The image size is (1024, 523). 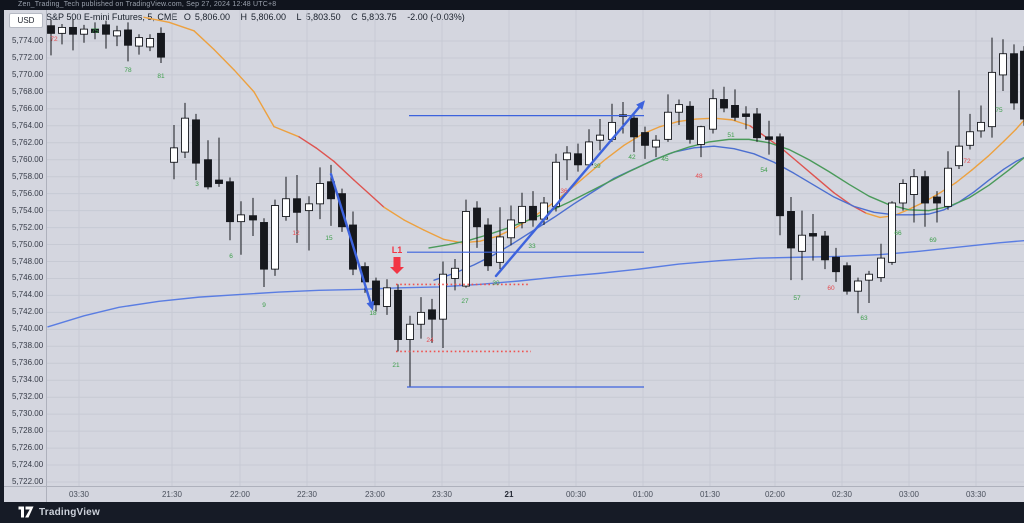 What do you see at coordinates (28, 261) in the screenshot?
I see `price-tick-label: 5,748.00` at bounding box center [28, 261].